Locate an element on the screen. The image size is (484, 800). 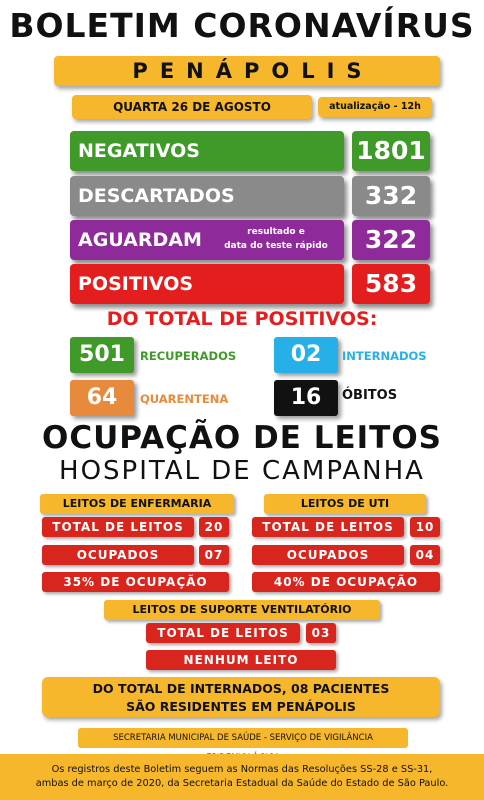
internados-residents-line2: SÃO RESIDENTES EM PENÁPOLIS is located at coordinates (241, 706).